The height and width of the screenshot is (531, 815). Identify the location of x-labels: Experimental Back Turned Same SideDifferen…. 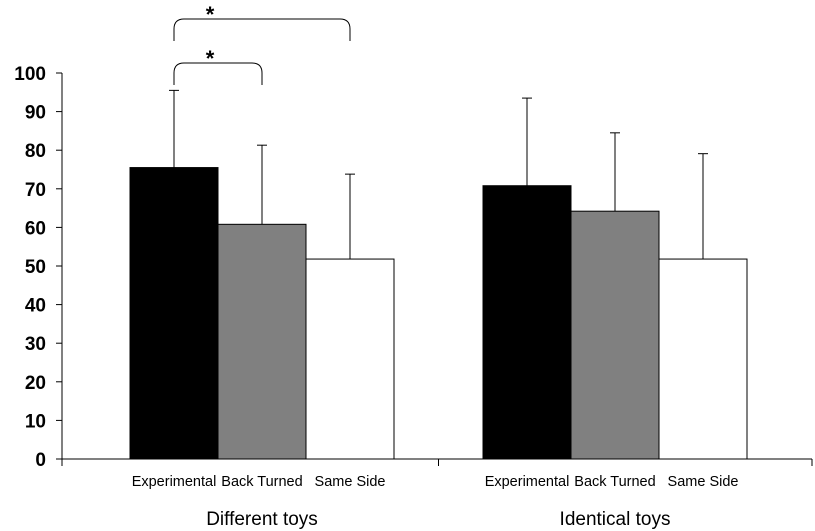
(435, 502).